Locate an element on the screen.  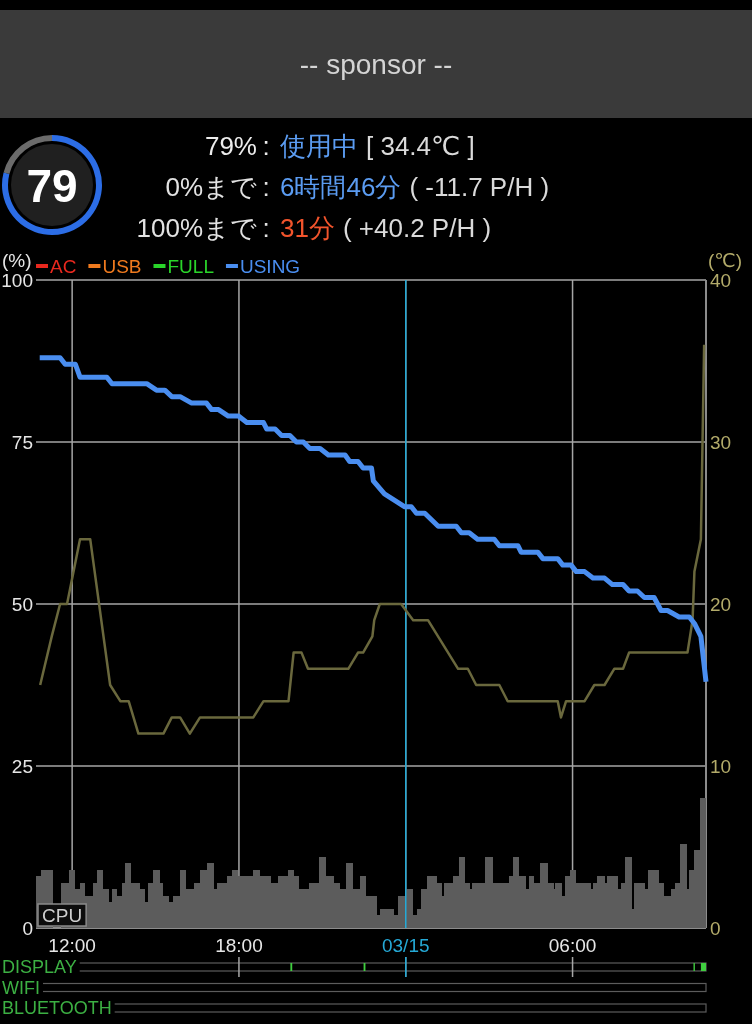
text: WIFI is located at coordinates (21, 987).